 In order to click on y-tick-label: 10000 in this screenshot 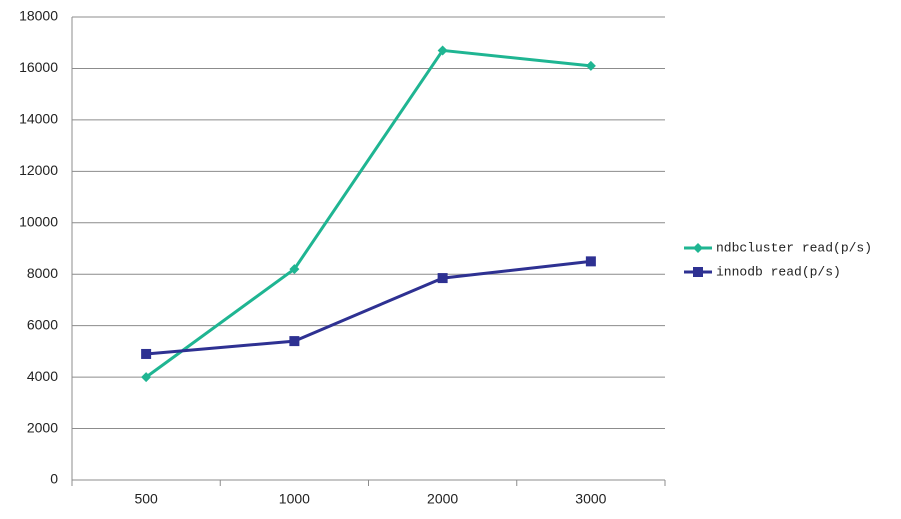, I will do `click(38, 221)`.